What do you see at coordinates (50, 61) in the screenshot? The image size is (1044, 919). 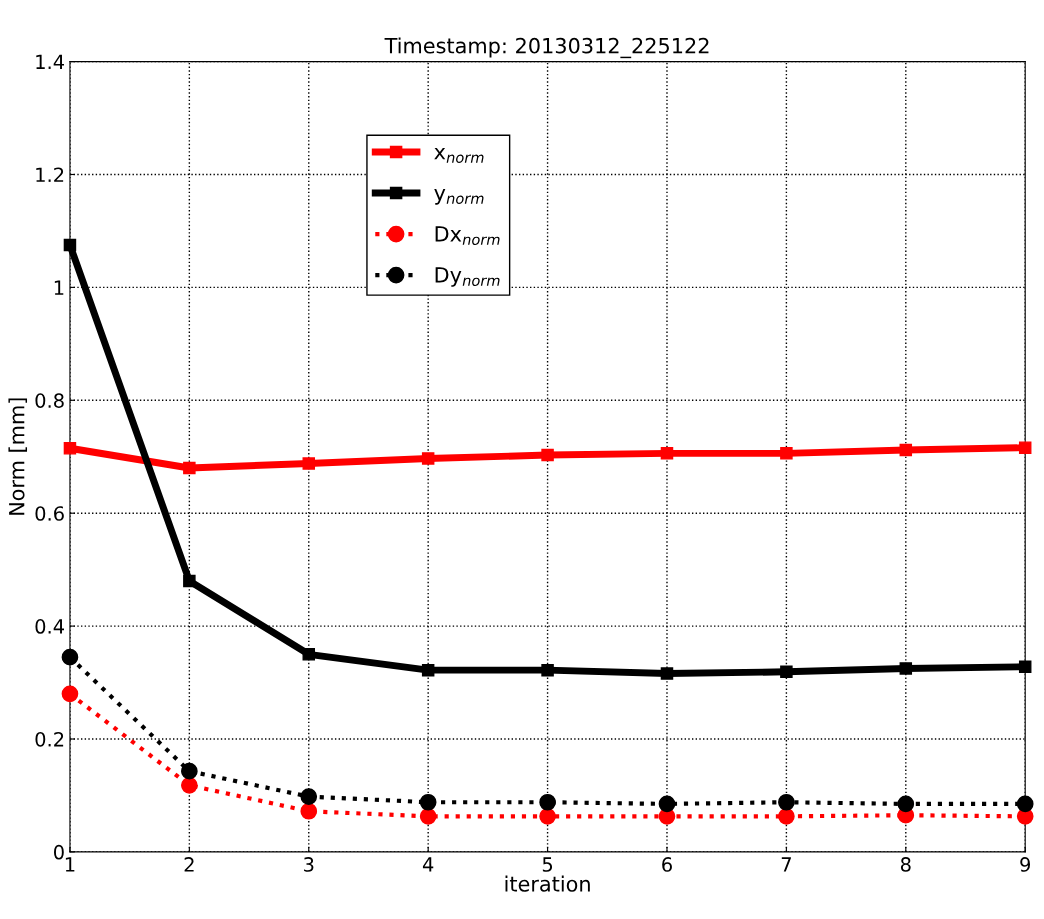 I see `y-tick-label: 1.4` at bounding box center [50, 61].